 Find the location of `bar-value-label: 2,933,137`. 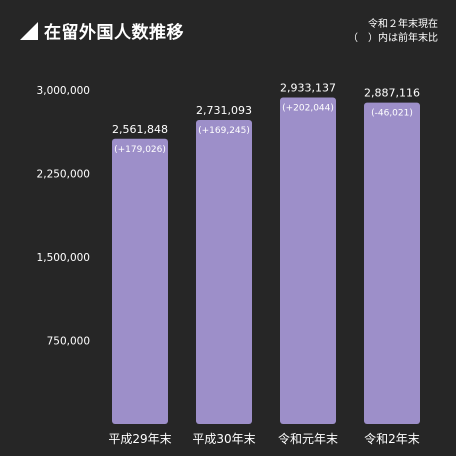

bar-value-label: 2,933,137 is located at coordinates (308, 87).